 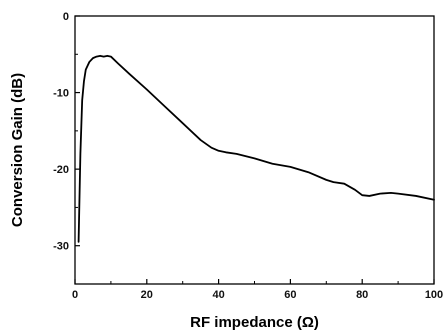 What do you see at coordinates (362, 295) in the screenshot?
I see `x-tick-label: 80` at bounding box center [362, 295].